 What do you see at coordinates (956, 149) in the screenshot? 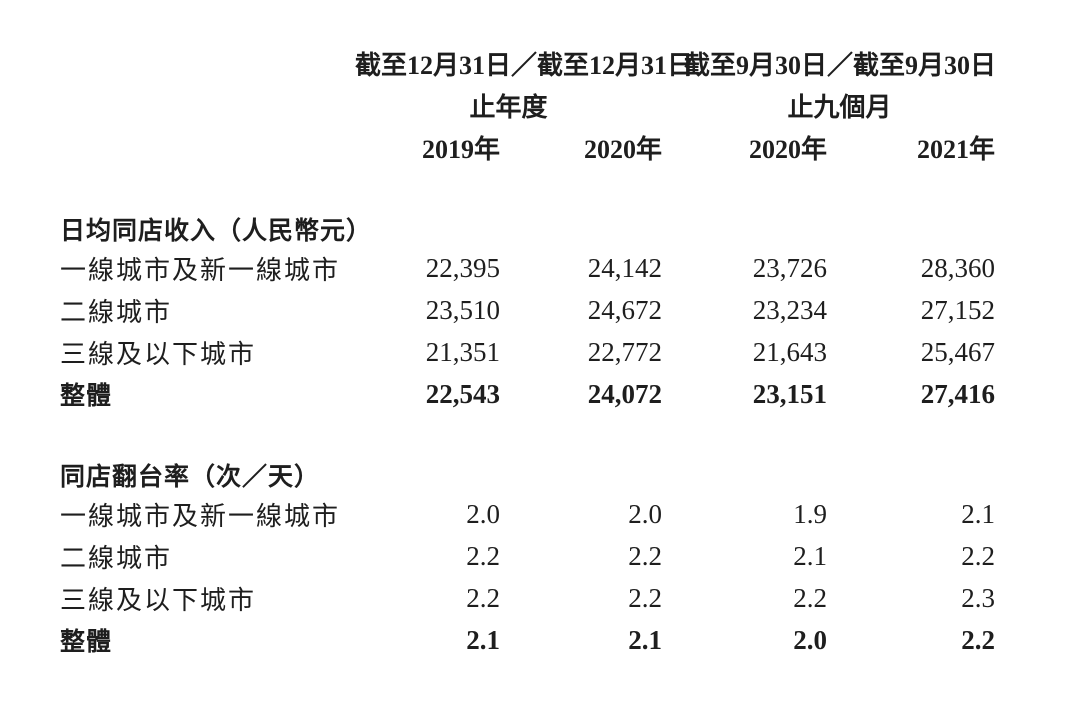
I see `year-header-2021: 2021年` at bounding box center [956, 149].